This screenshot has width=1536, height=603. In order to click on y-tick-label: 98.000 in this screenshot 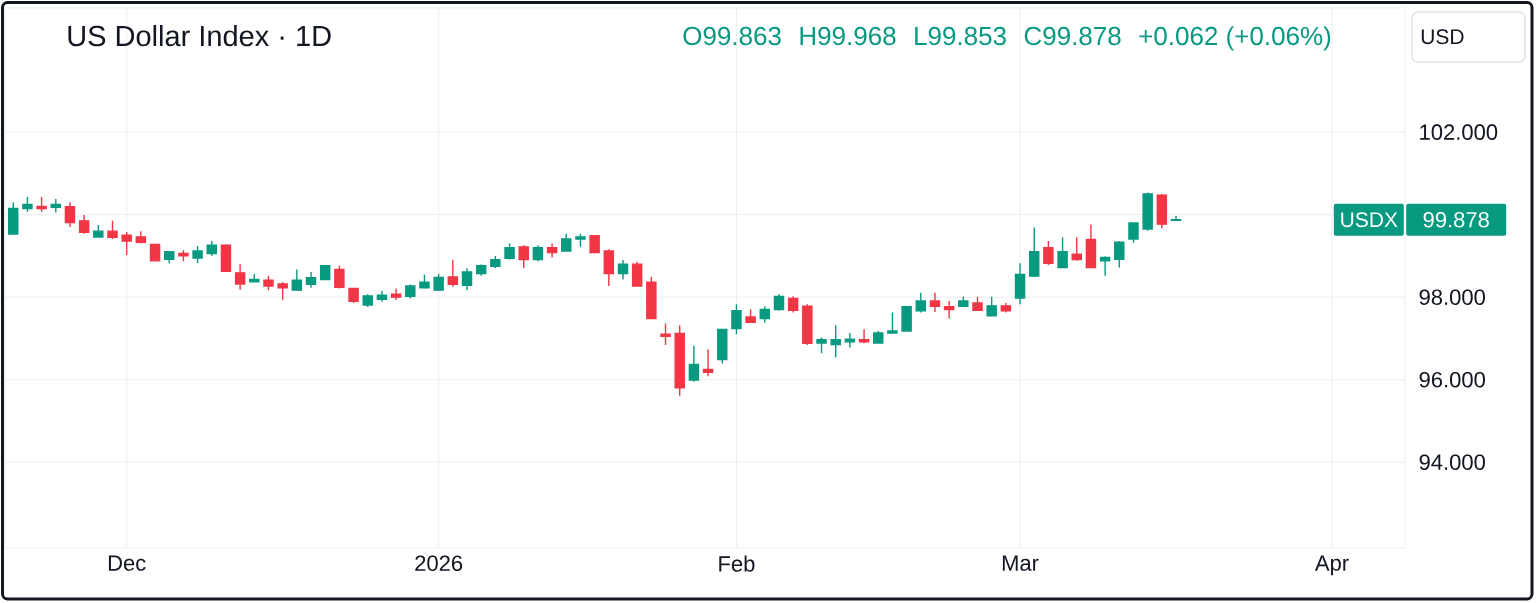, I will do `click(1452, 297)`.